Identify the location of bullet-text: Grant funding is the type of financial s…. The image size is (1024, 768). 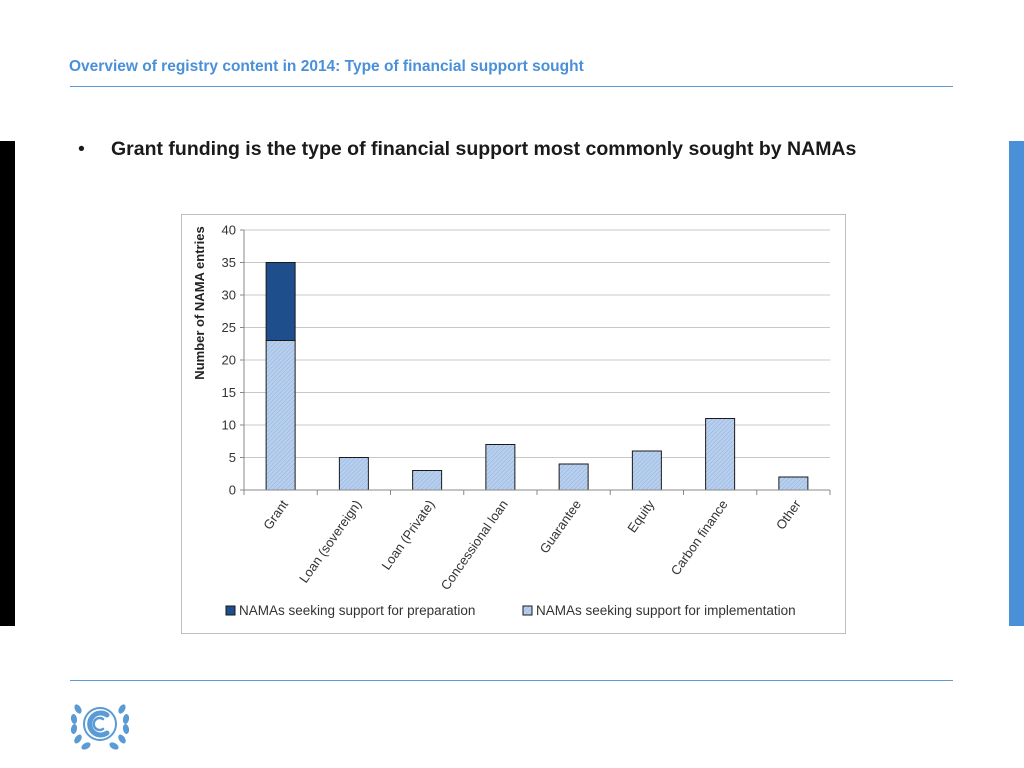
(484, 149).